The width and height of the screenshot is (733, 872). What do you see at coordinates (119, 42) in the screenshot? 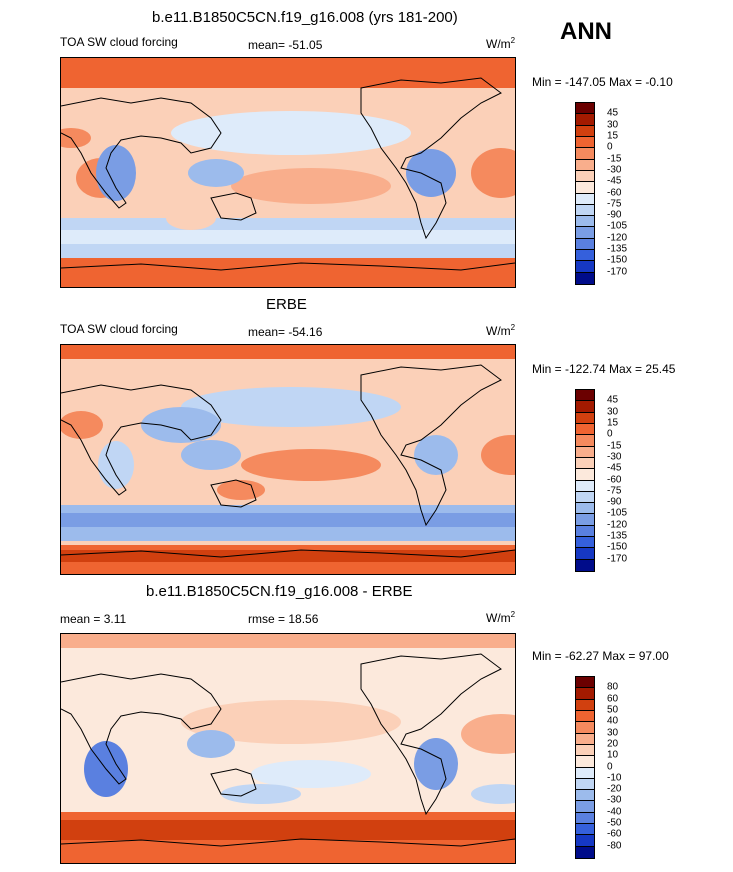
I see `panel-1-left-label: TOA SW cloud forcing` at bounding box center [119, 42].